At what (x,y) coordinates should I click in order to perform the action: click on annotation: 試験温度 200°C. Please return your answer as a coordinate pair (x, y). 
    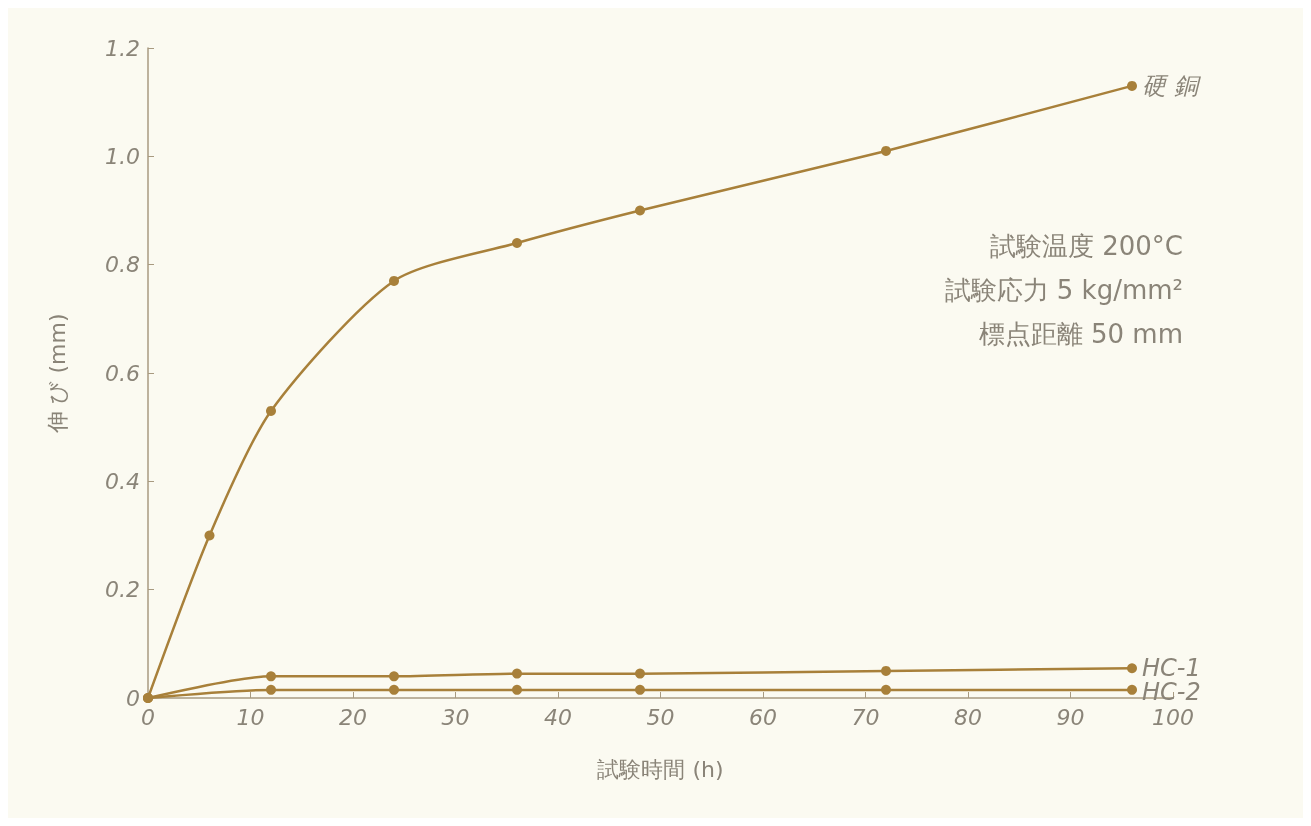
    Looking at the image, I should click on (1086, 246).